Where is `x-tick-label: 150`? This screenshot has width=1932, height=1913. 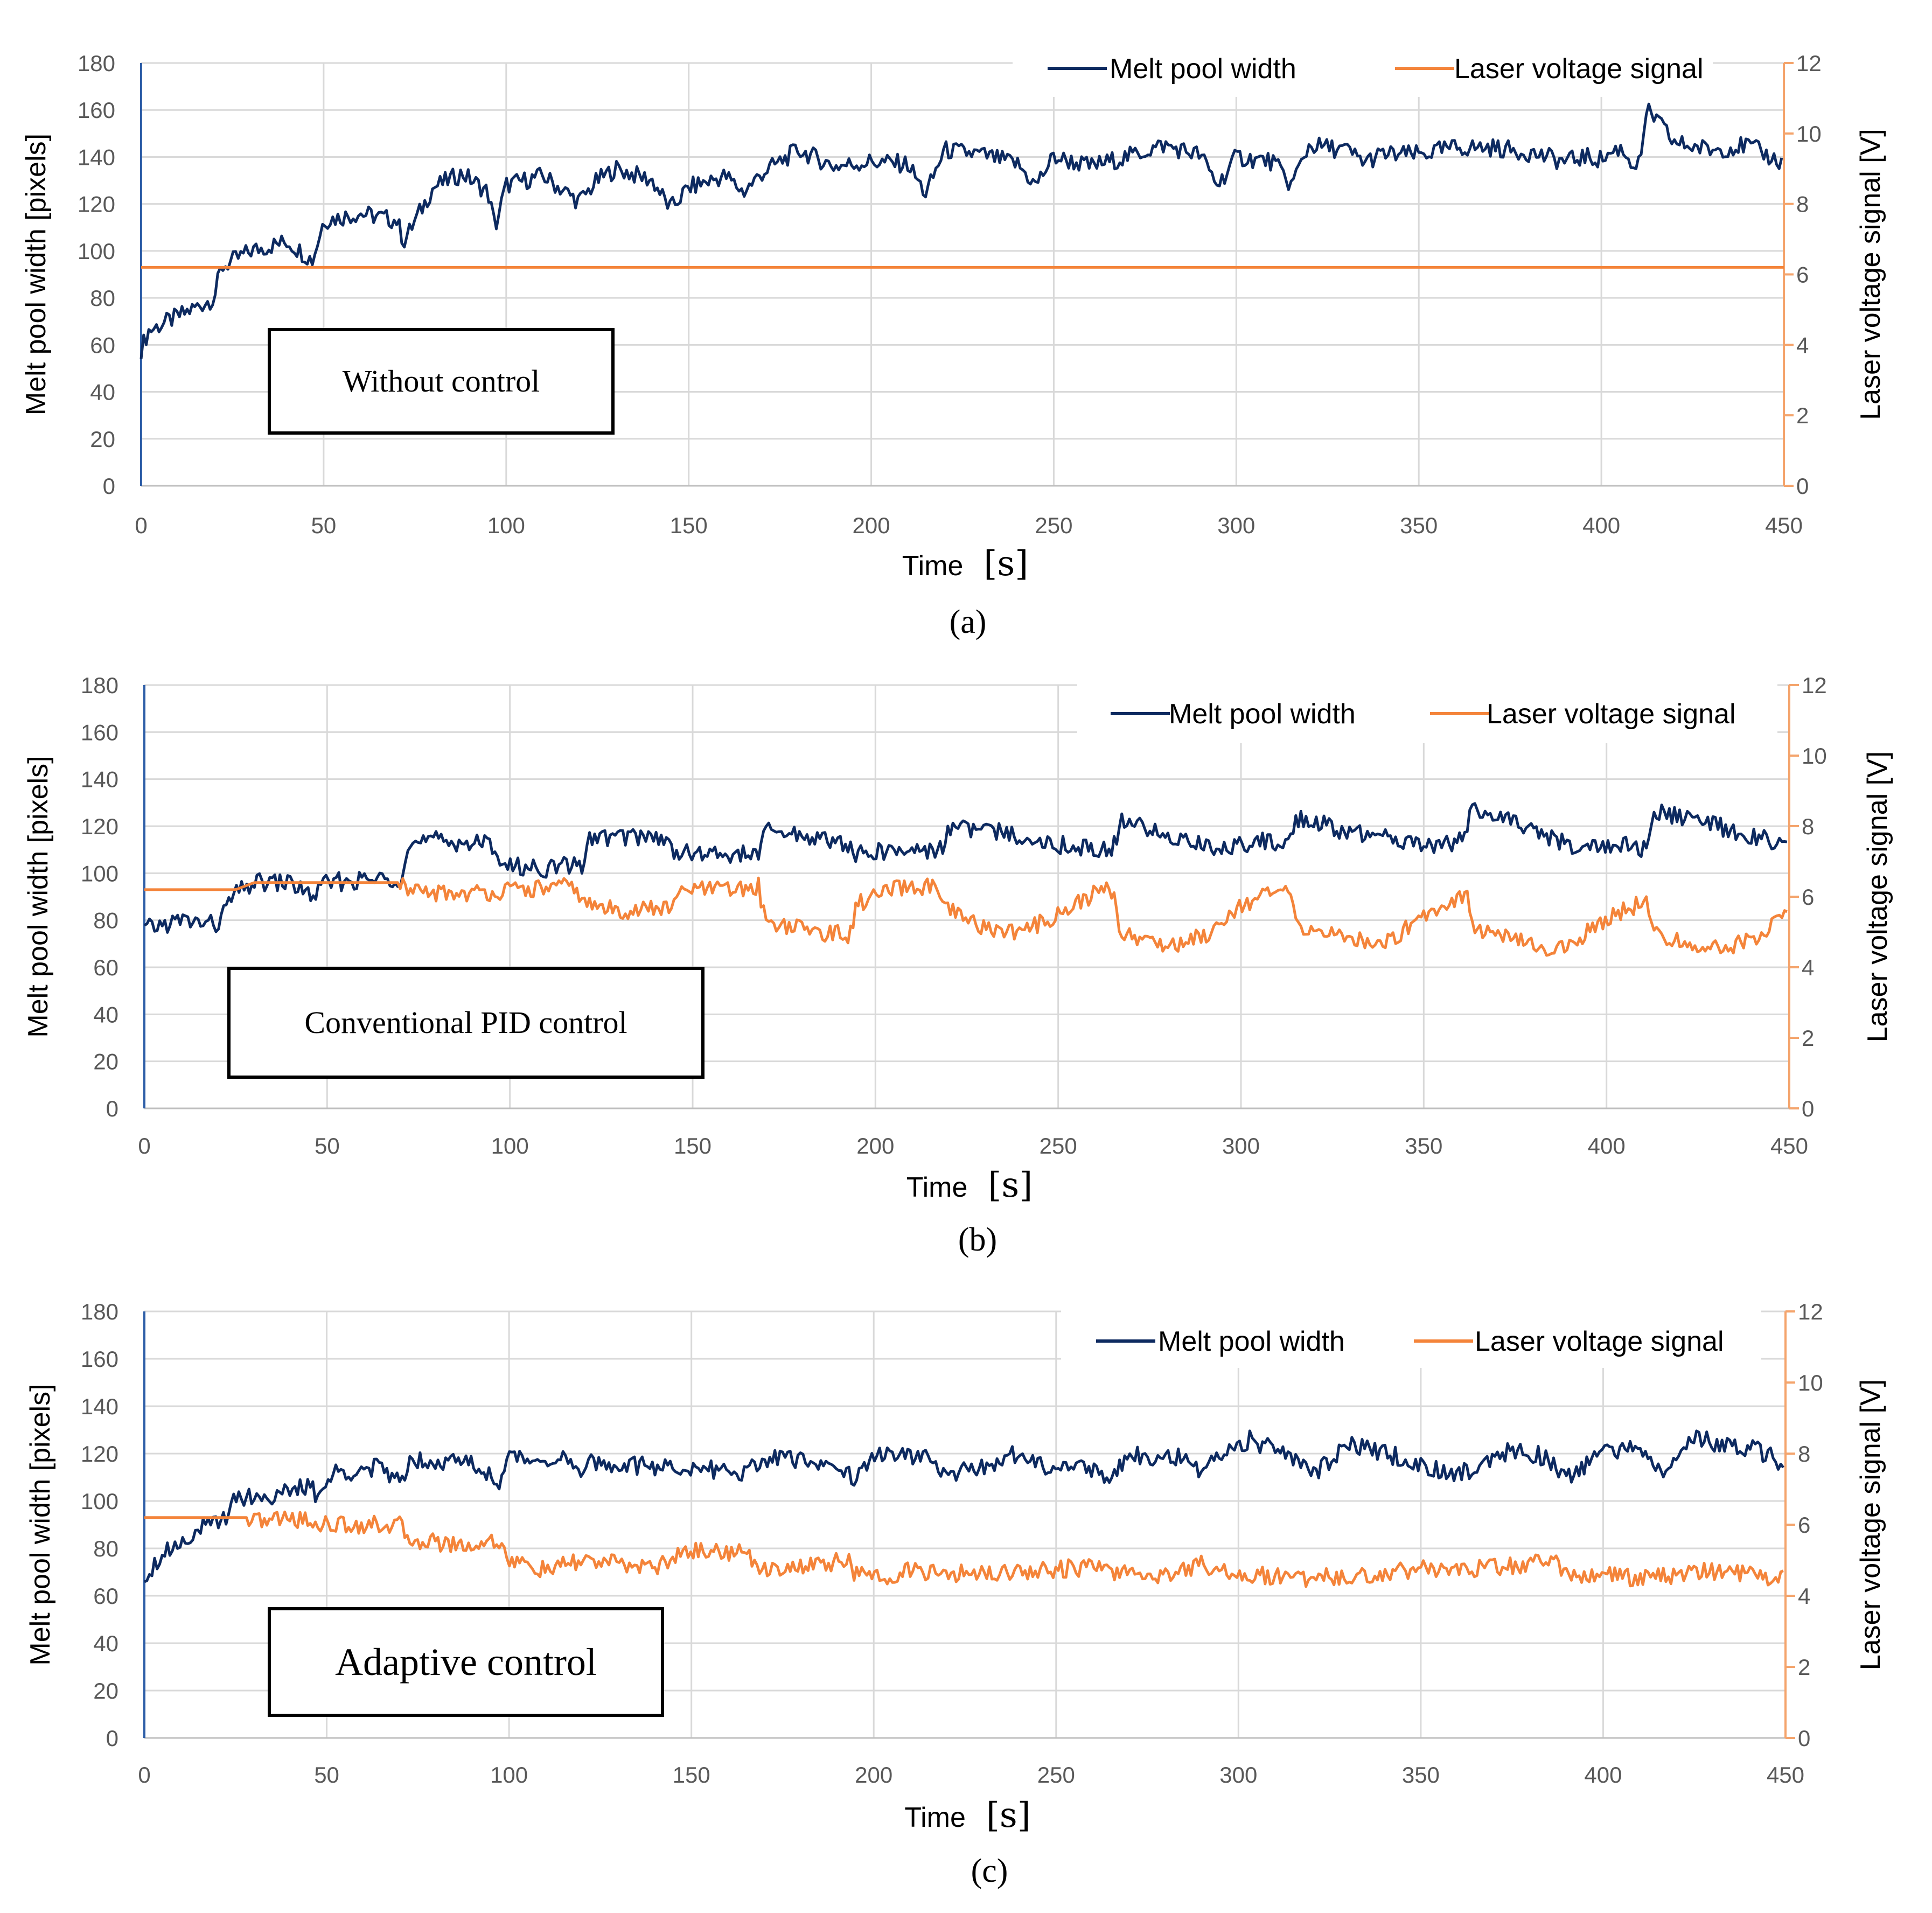 x-tick-label: 150 is located at coordinates (693, 1145).